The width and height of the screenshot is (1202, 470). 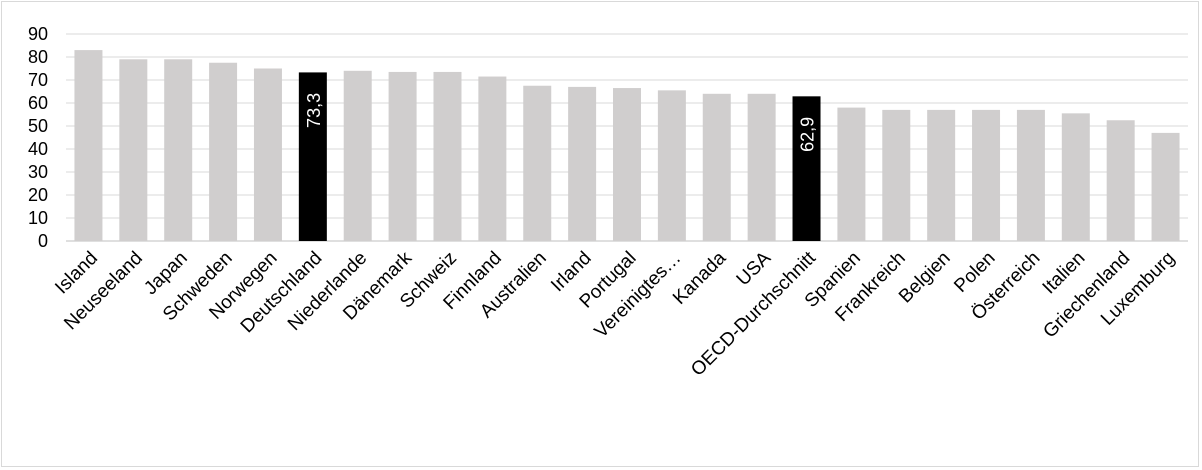 I want to click on y-tick-label: 30, so click(x=38, y=172).